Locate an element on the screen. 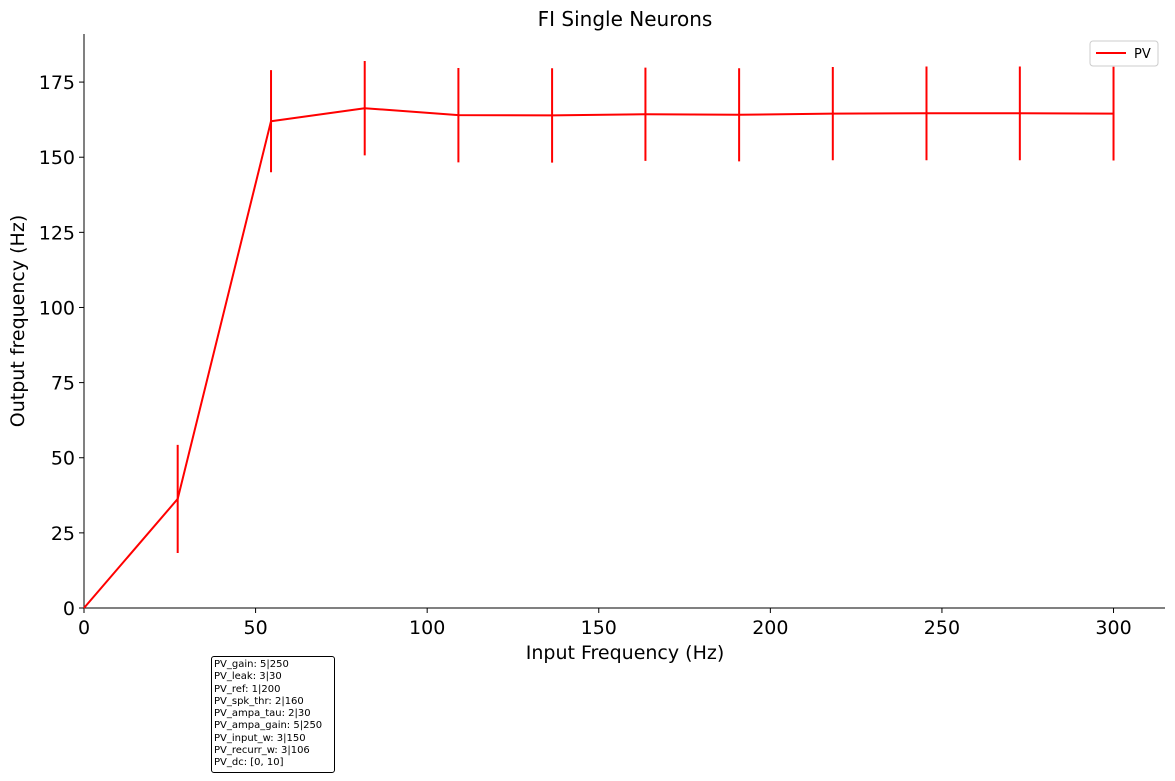 This screenshot has height=781, width=1175. y-tick-label: 75 is located at coordinates (63, 384).